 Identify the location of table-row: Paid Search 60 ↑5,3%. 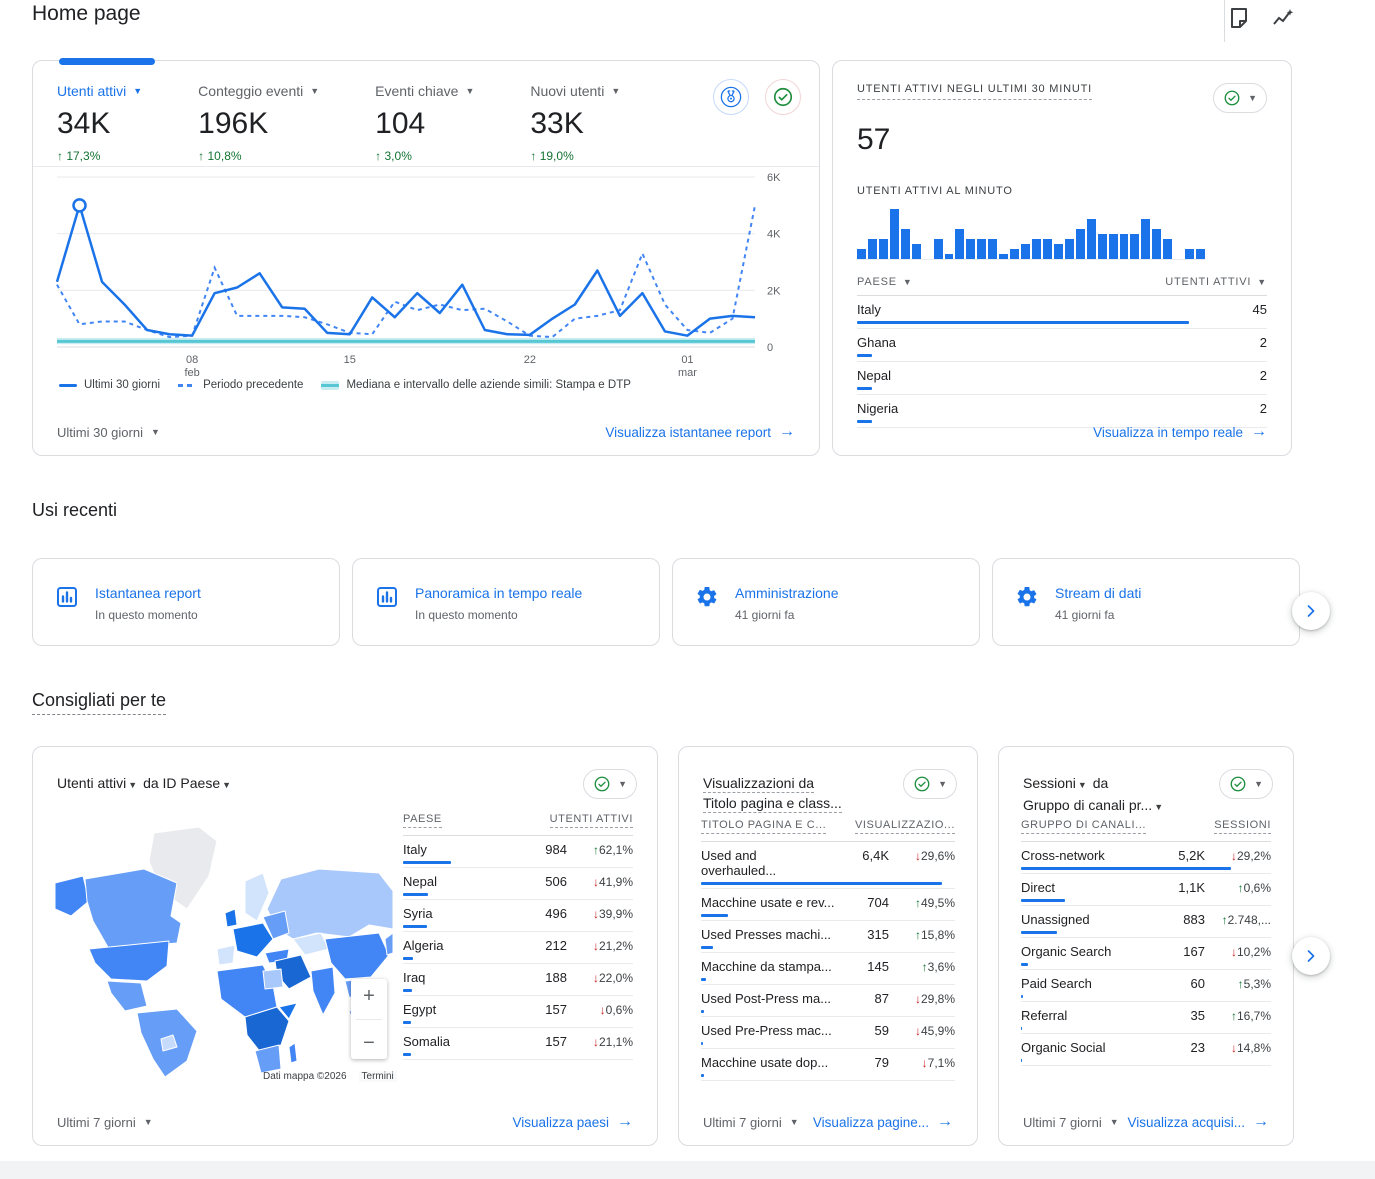
(1146, 986).